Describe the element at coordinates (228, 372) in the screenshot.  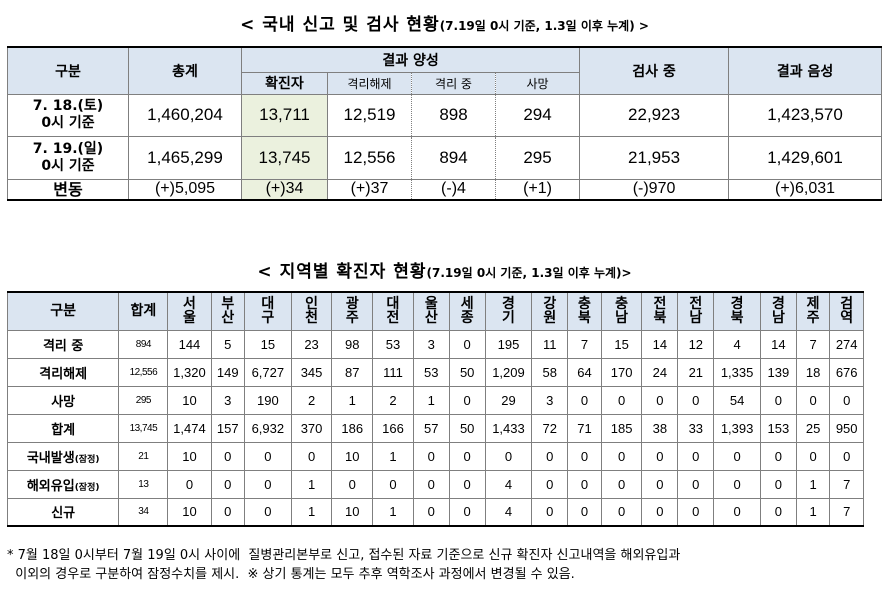
I see `cell-region-value: 149` at that location.